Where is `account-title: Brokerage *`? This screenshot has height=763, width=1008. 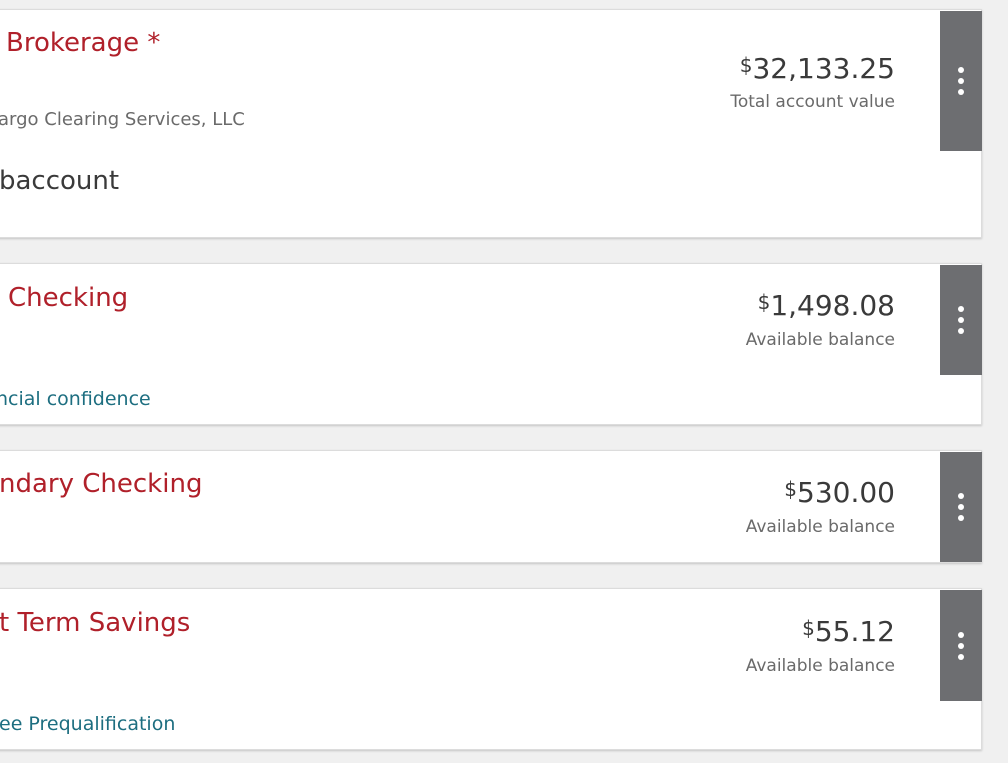 account-title: Brokerage * is located at coordinates (83, 43).